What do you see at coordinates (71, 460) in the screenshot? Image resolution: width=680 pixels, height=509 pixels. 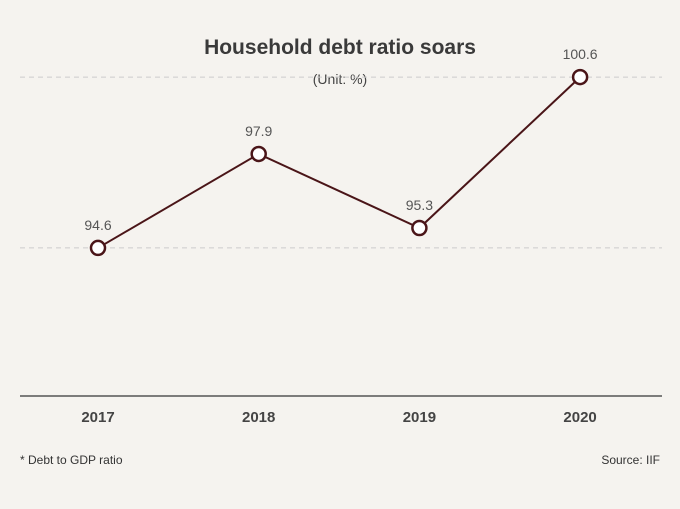 I see `footnote: * Debt to GDP ratio` at bounding box center [71, 460].